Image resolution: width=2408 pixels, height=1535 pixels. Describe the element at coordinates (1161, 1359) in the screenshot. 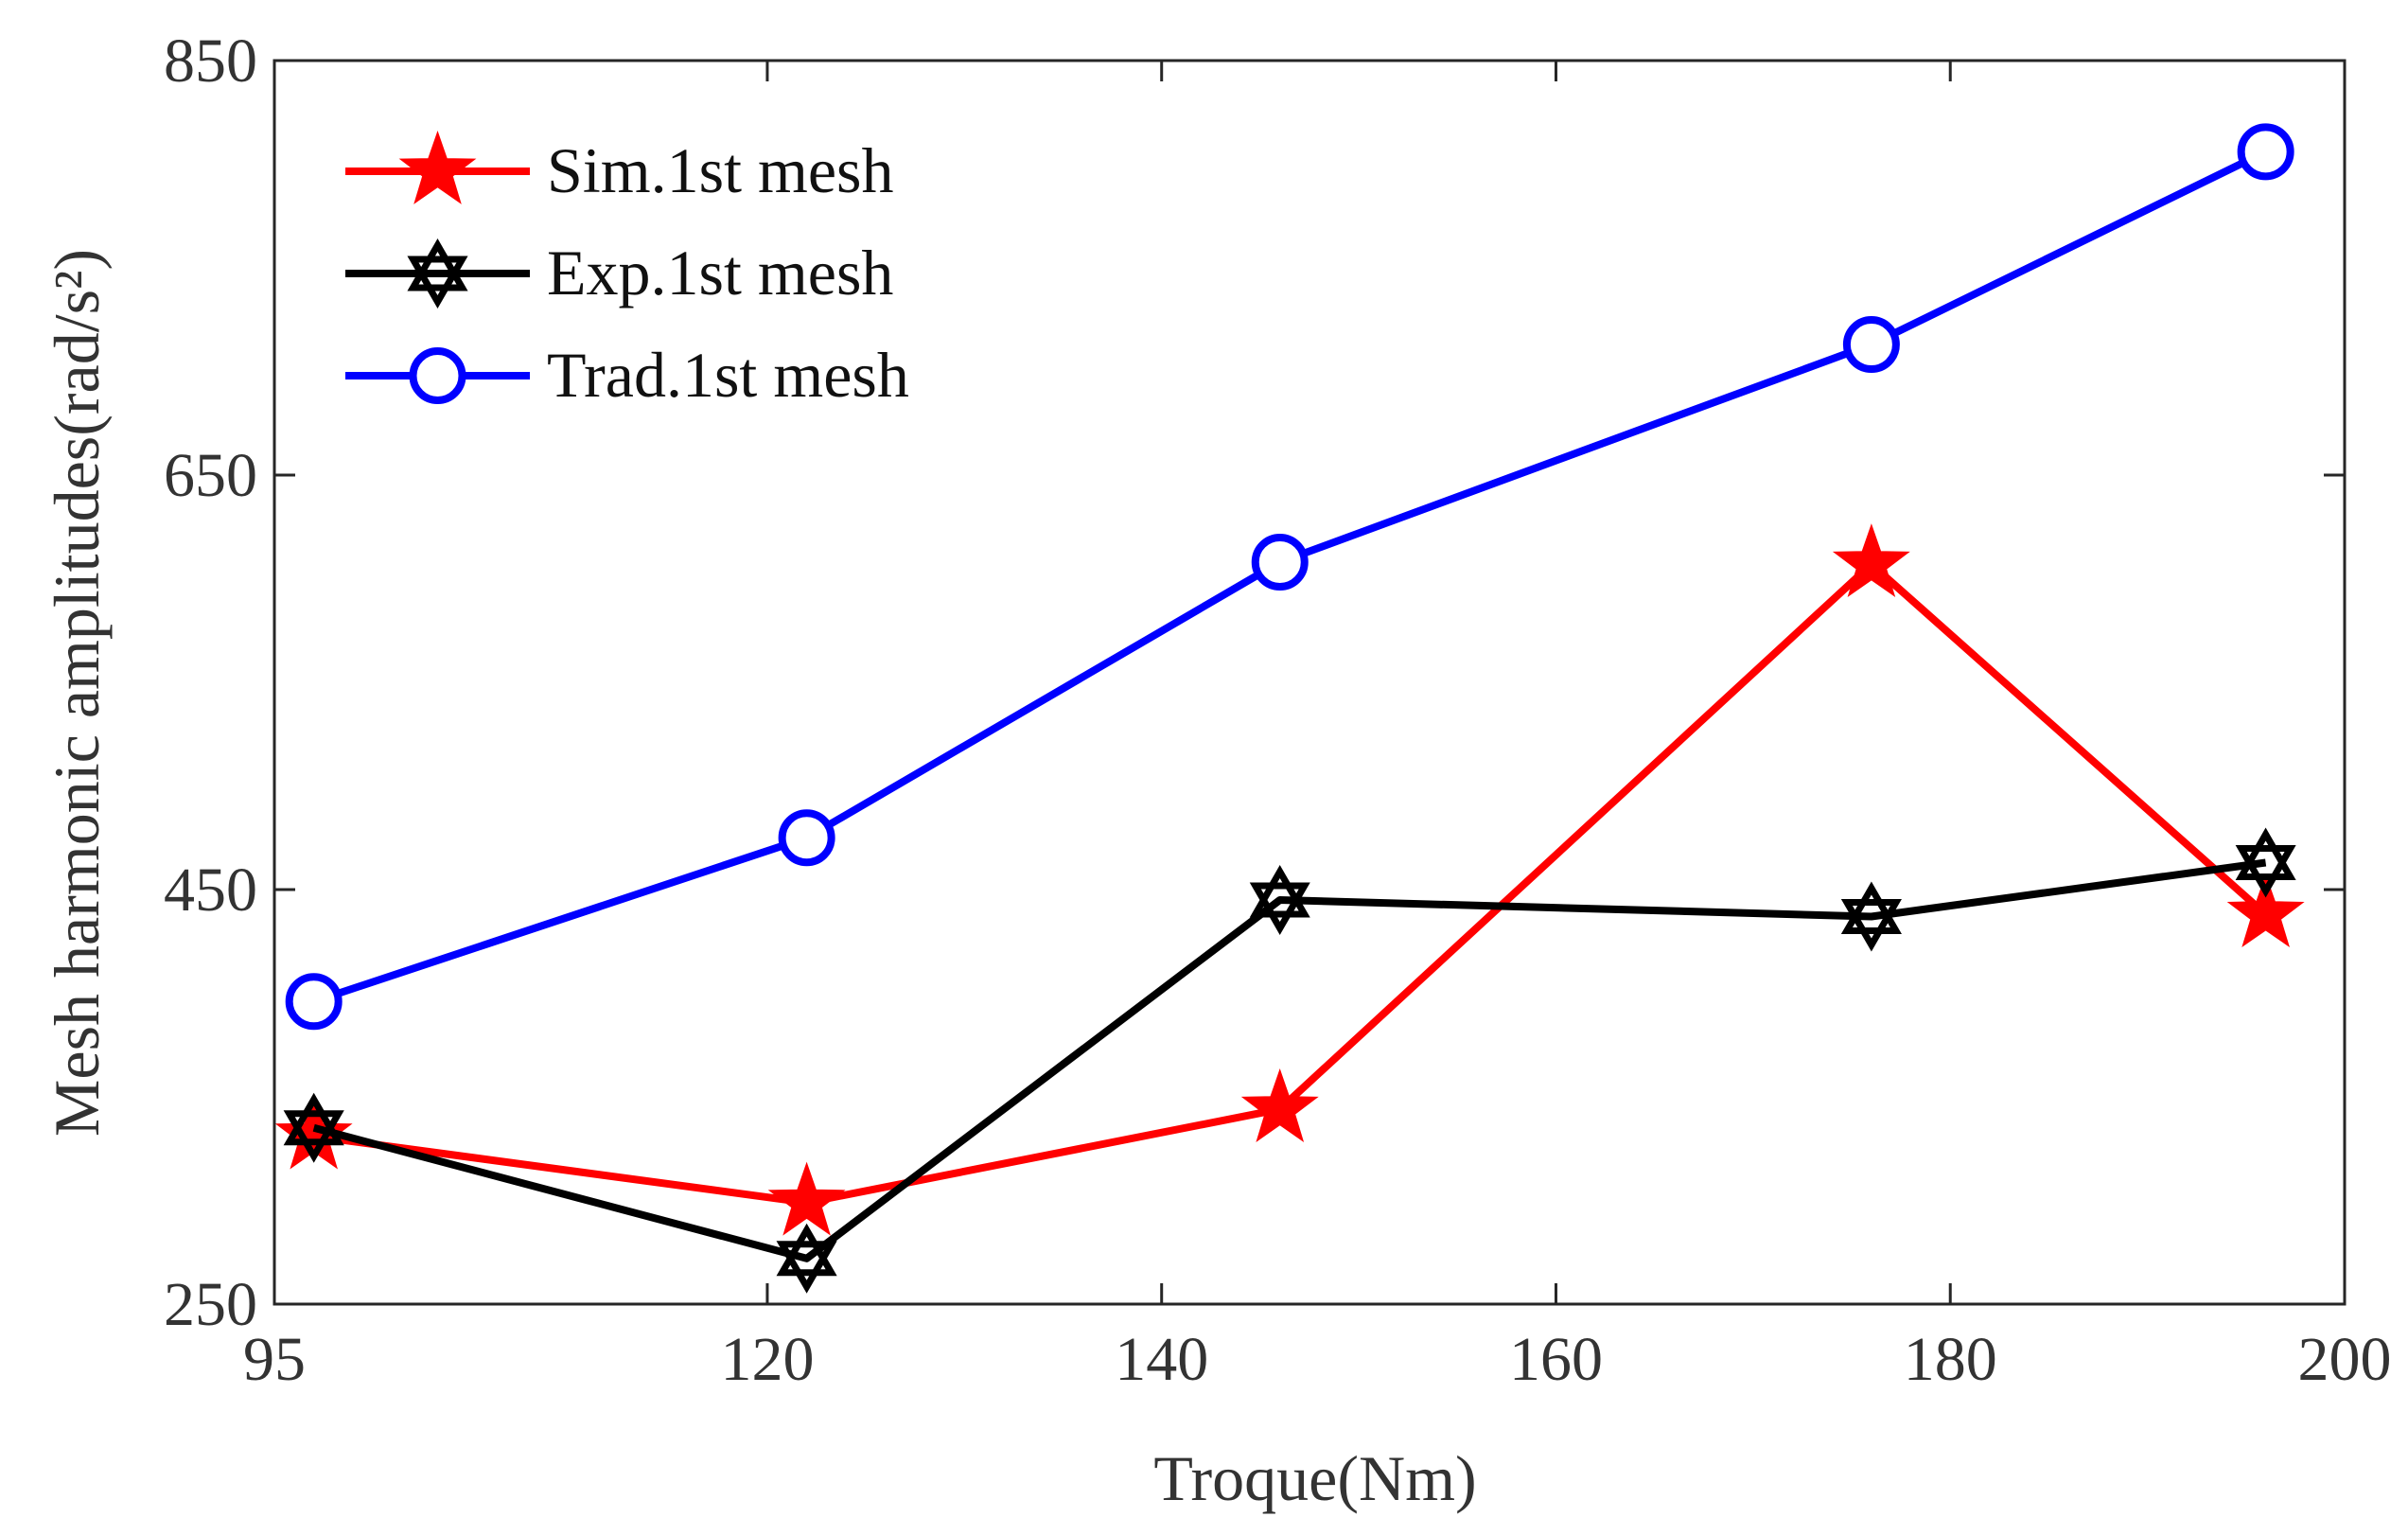

I see `x-tick-label: 140` at that location.